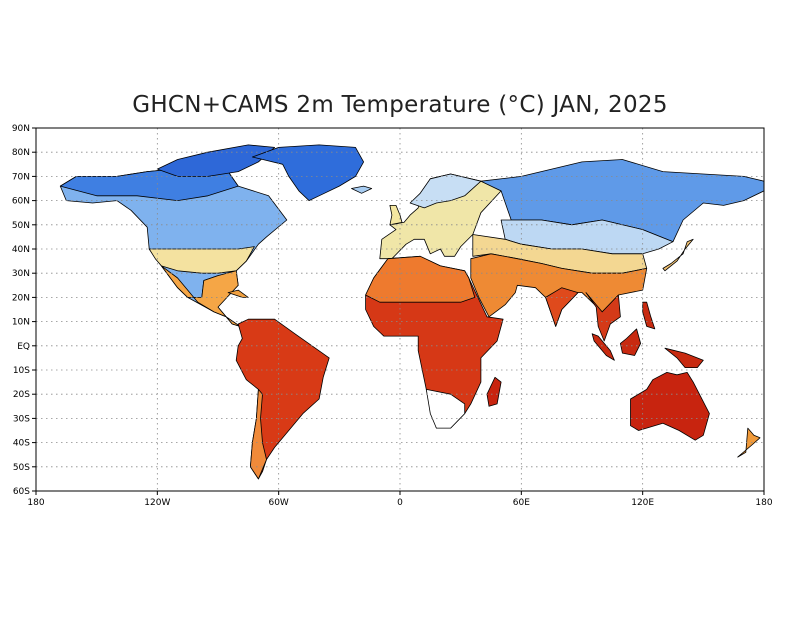 This screenshot has width=800, height=618. Describe the element at coordinates (400, 503) in the screenshot. I see `lon-tick-label: 0` at that location.